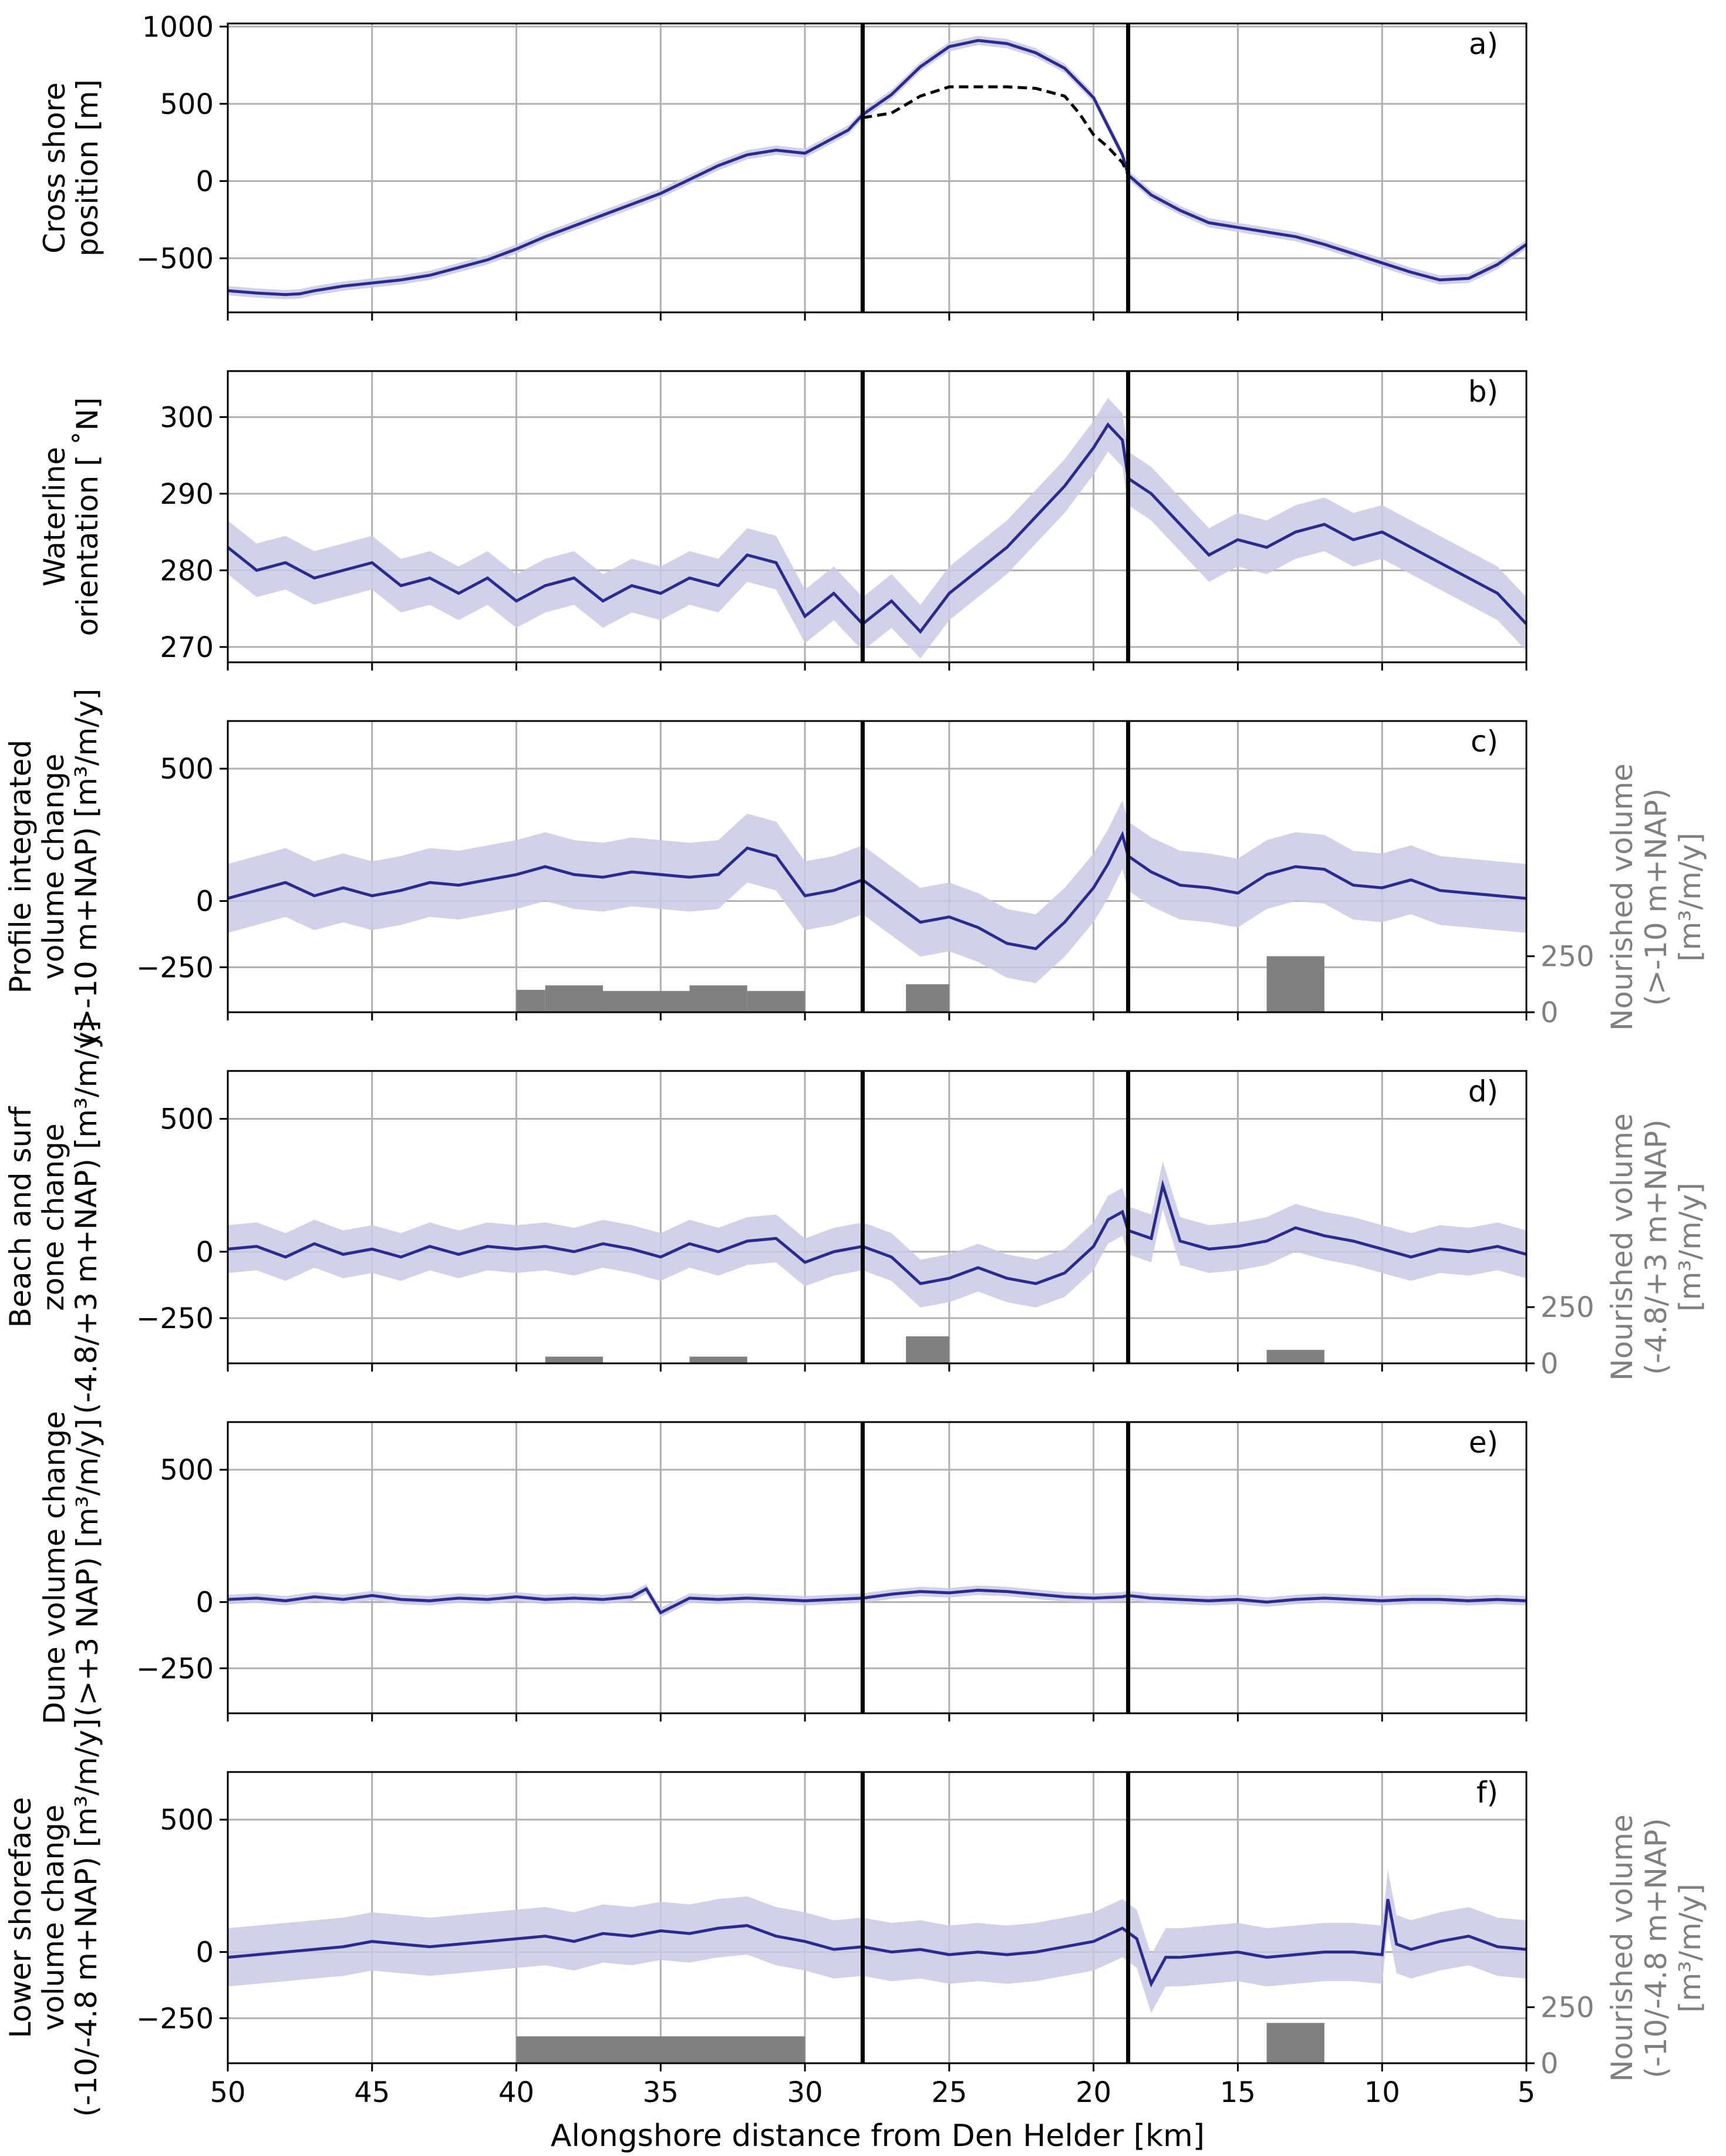 This screenshot has width=1726, height=2156. Describe the element at coordinates (1382, 2092) in the screenshot. I see `x-tick-label: 10` at that location.